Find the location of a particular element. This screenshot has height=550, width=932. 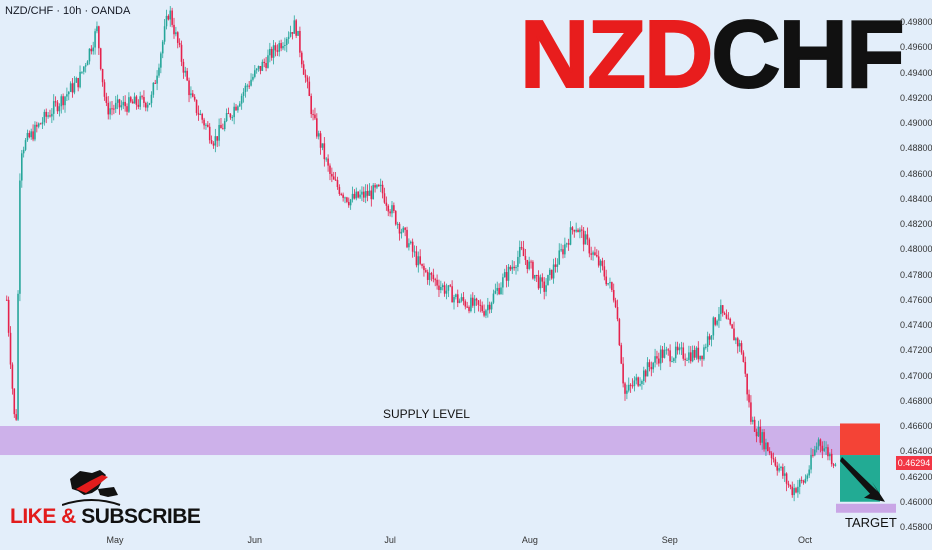

like-subscribe-banner: LIKE & SUBSCRIBE is located at coordinates (105, 517).